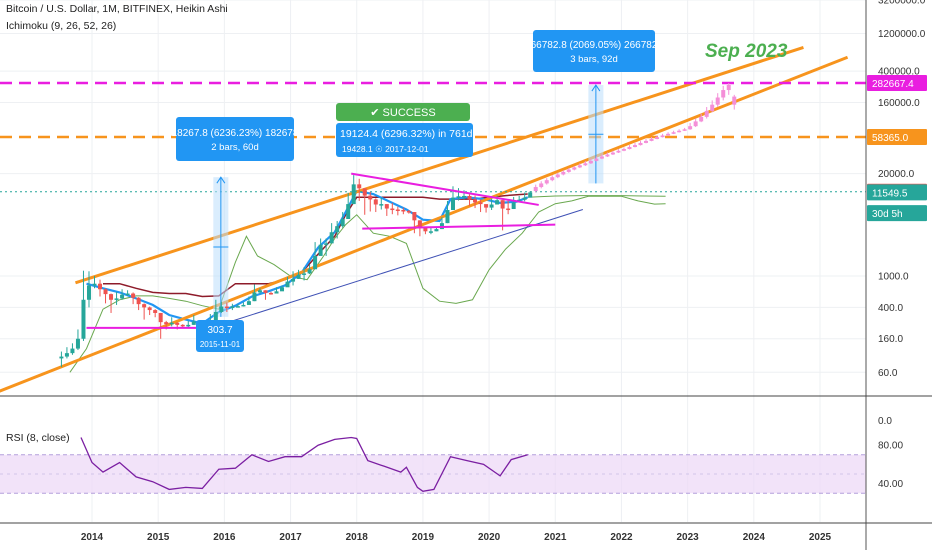 The image size is (932, 550). I want to click on price-tick-label: 400.0, so click(890, 308).